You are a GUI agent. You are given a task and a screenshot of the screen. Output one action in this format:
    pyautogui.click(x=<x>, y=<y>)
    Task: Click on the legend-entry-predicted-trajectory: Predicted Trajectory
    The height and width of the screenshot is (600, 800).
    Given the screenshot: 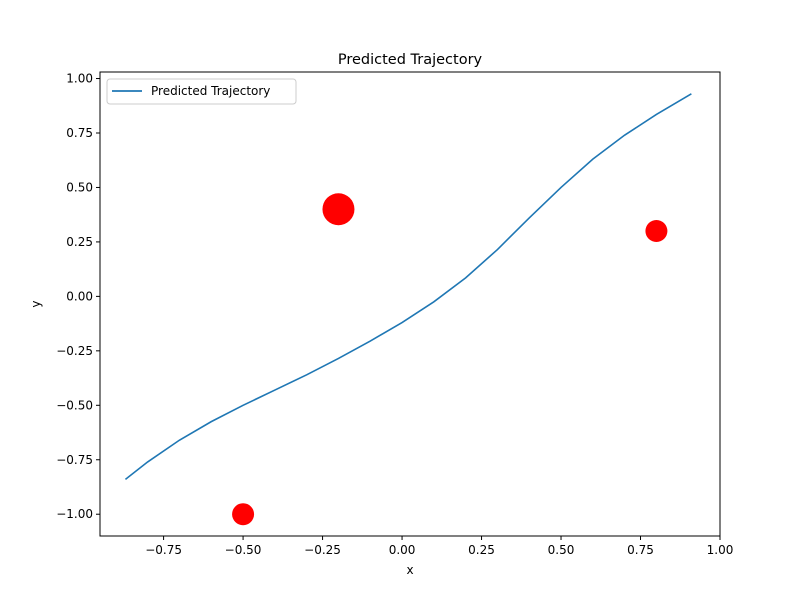 What is the action you would take?
    pyautogui.click(x=210, y=91)
    